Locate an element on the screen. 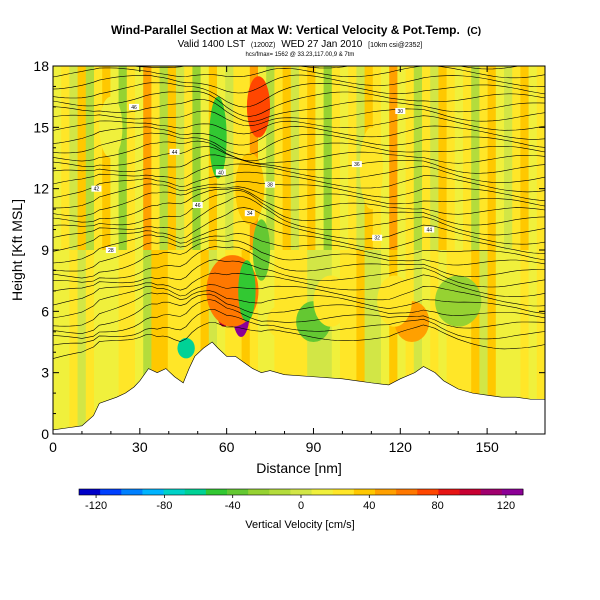 Image resolution: width=600 pixels, height=600 pixels. y-tick-label: 6 is located at coordinates (45, 311).